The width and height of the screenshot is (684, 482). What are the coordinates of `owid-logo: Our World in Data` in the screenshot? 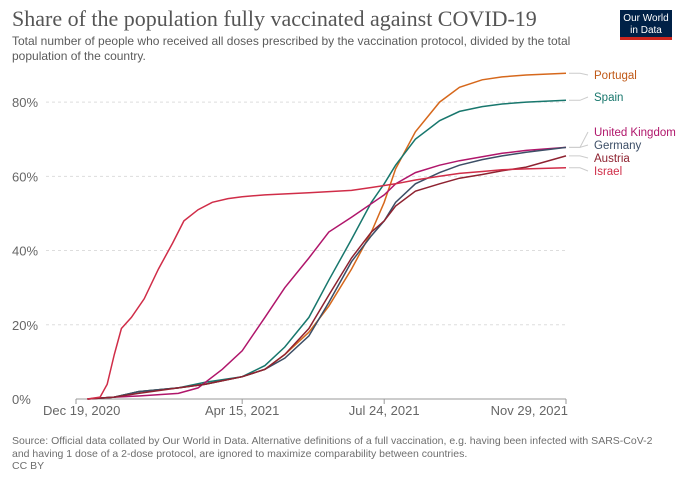 It's located at (646, 25).